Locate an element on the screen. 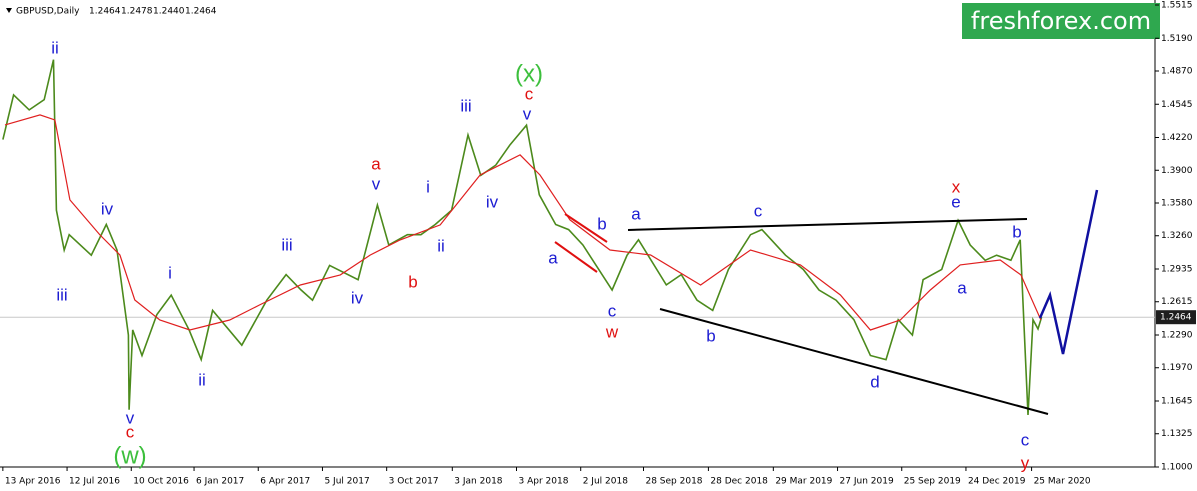 Image resolution: width=1197 pixels, height=491 pixels. wave-label: (w) is located at coordinates (129, 455).